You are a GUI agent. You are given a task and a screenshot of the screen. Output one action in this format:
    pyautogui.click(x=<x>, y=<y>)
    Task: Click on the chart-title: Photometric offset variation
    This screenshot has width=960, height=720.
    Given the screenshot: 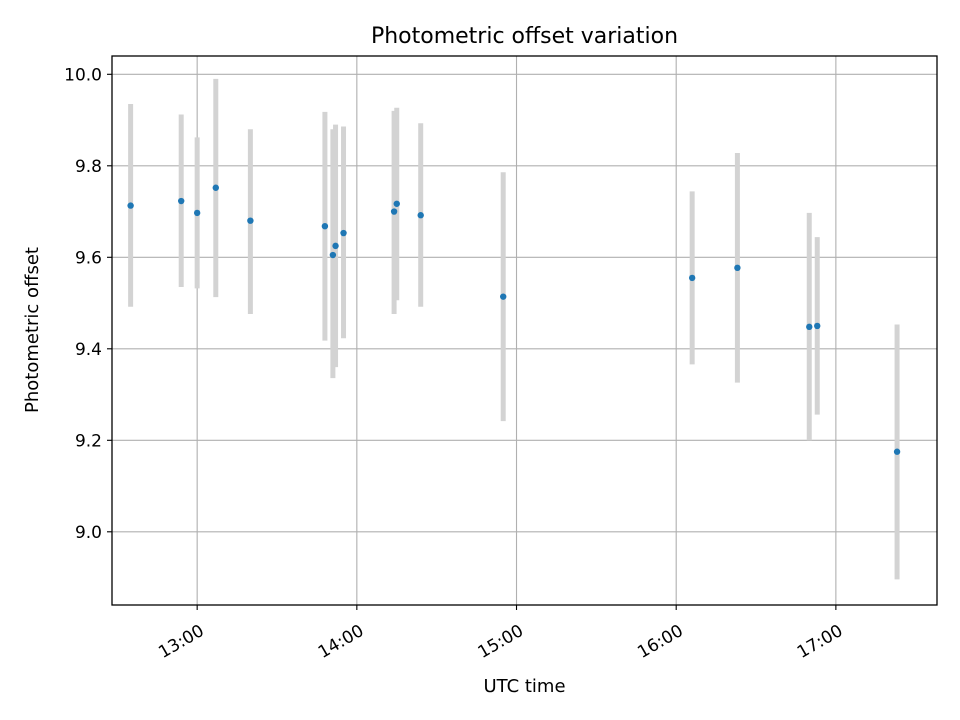 What is the action you would take?
    pyautogui.click(x=524, y=36)
    